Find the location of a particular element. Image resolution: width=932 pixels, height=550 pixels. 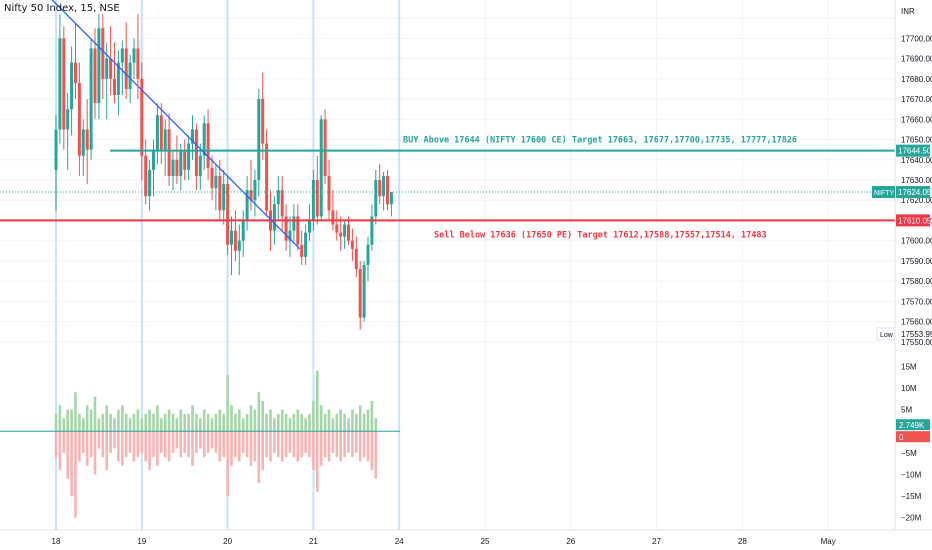

trendline is located at coordinates (175, 125).